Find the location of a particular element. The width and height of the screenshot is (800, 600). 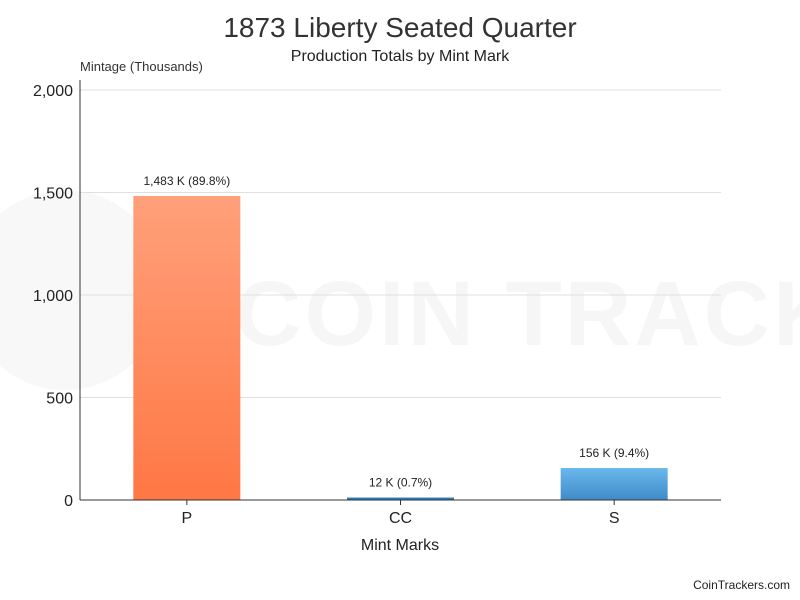

watermark-text: COIN TRACKERS is located at coordinates (517, 314).